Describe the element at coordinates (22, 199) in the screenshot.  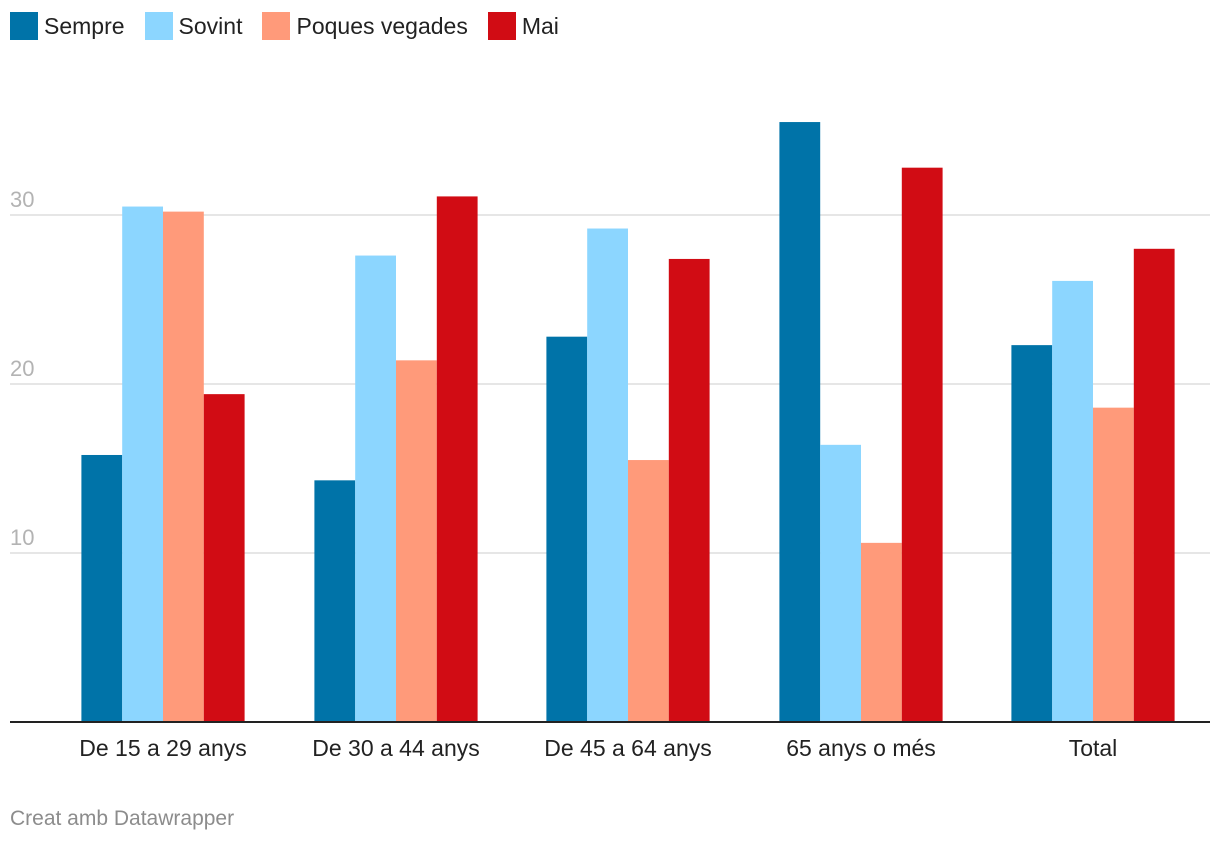
I see `y-tick-label: 30` at that location.